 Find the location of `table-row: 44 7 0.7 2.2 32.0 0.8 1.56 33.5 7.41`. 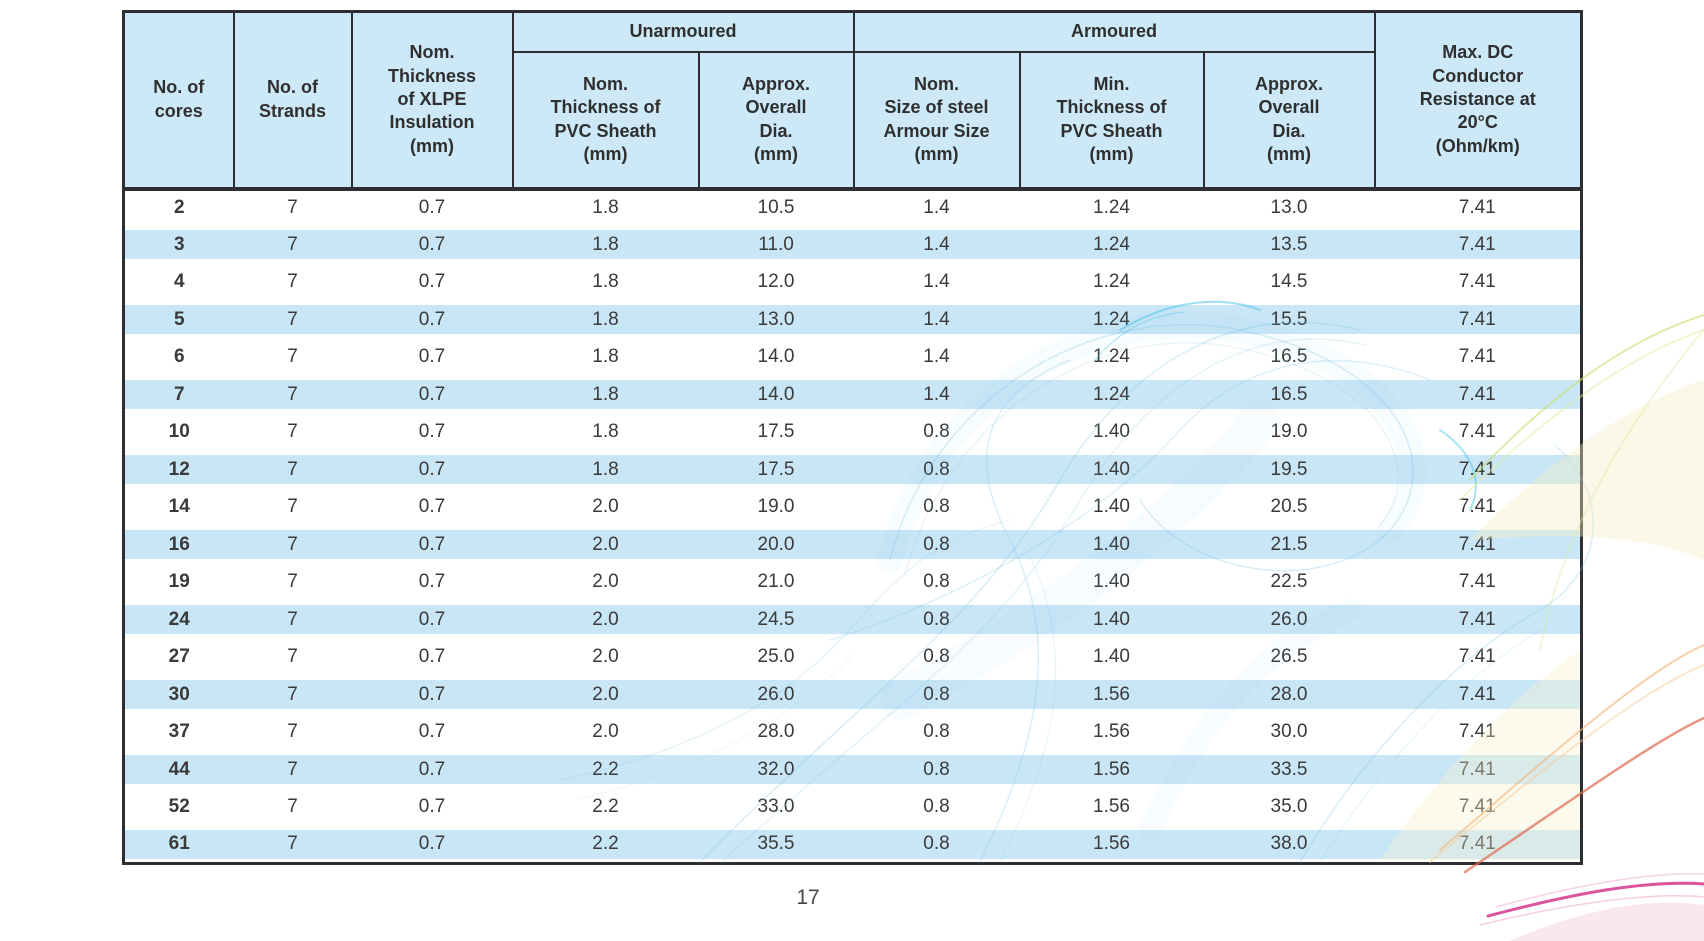

table-row: 44 7 0.7 2.2 32.0 0.8 1.56 33.5 7.41 is located at coordinates (852, 770).